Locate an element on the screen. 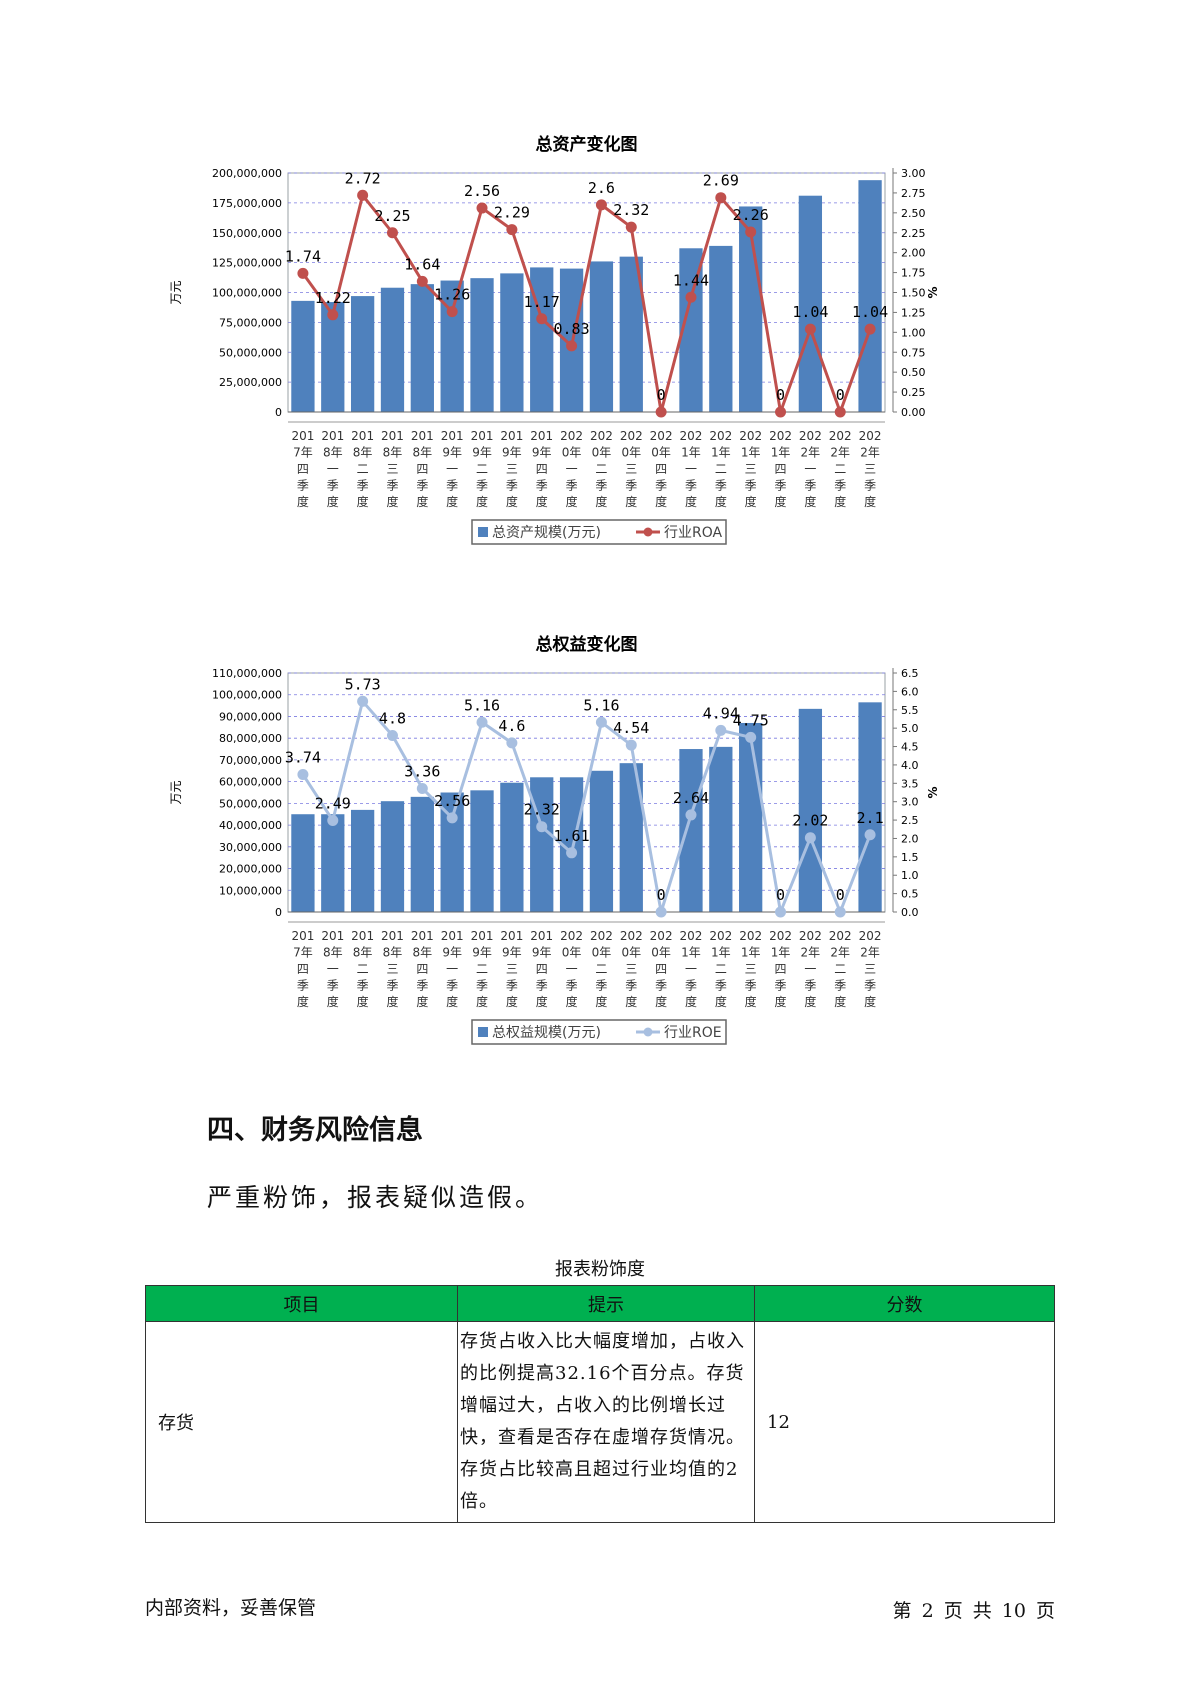  assets-data-label: 1.04 is located at coordinates (810, 312).